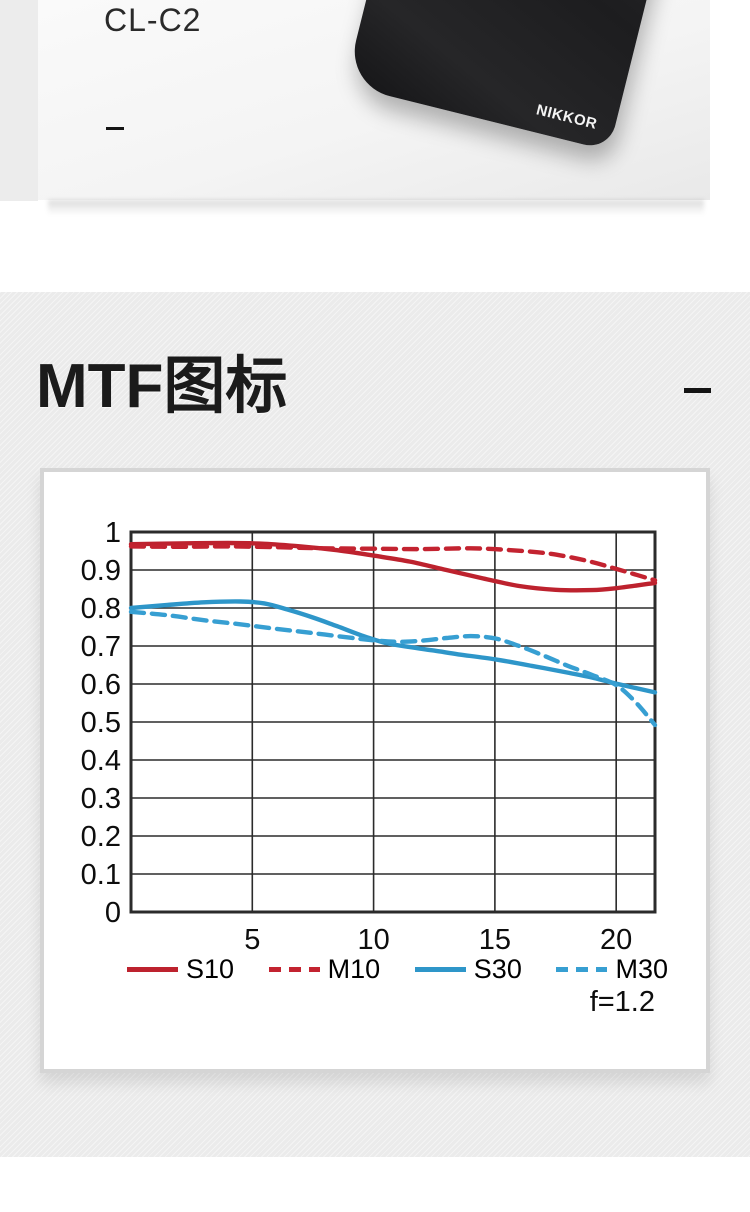  I want to click on svg-text: 0.7, so click(101, 647).